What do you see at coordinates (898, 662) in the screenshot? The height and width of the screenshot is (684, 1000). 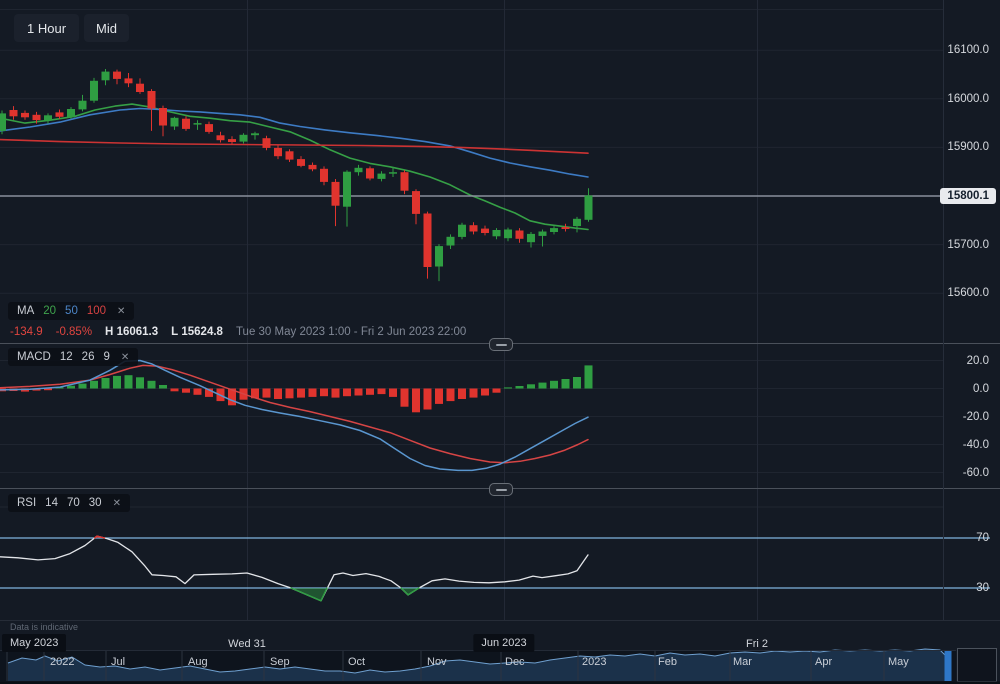 I see `navigator-month-label: May` at bounding box center [898, 662].